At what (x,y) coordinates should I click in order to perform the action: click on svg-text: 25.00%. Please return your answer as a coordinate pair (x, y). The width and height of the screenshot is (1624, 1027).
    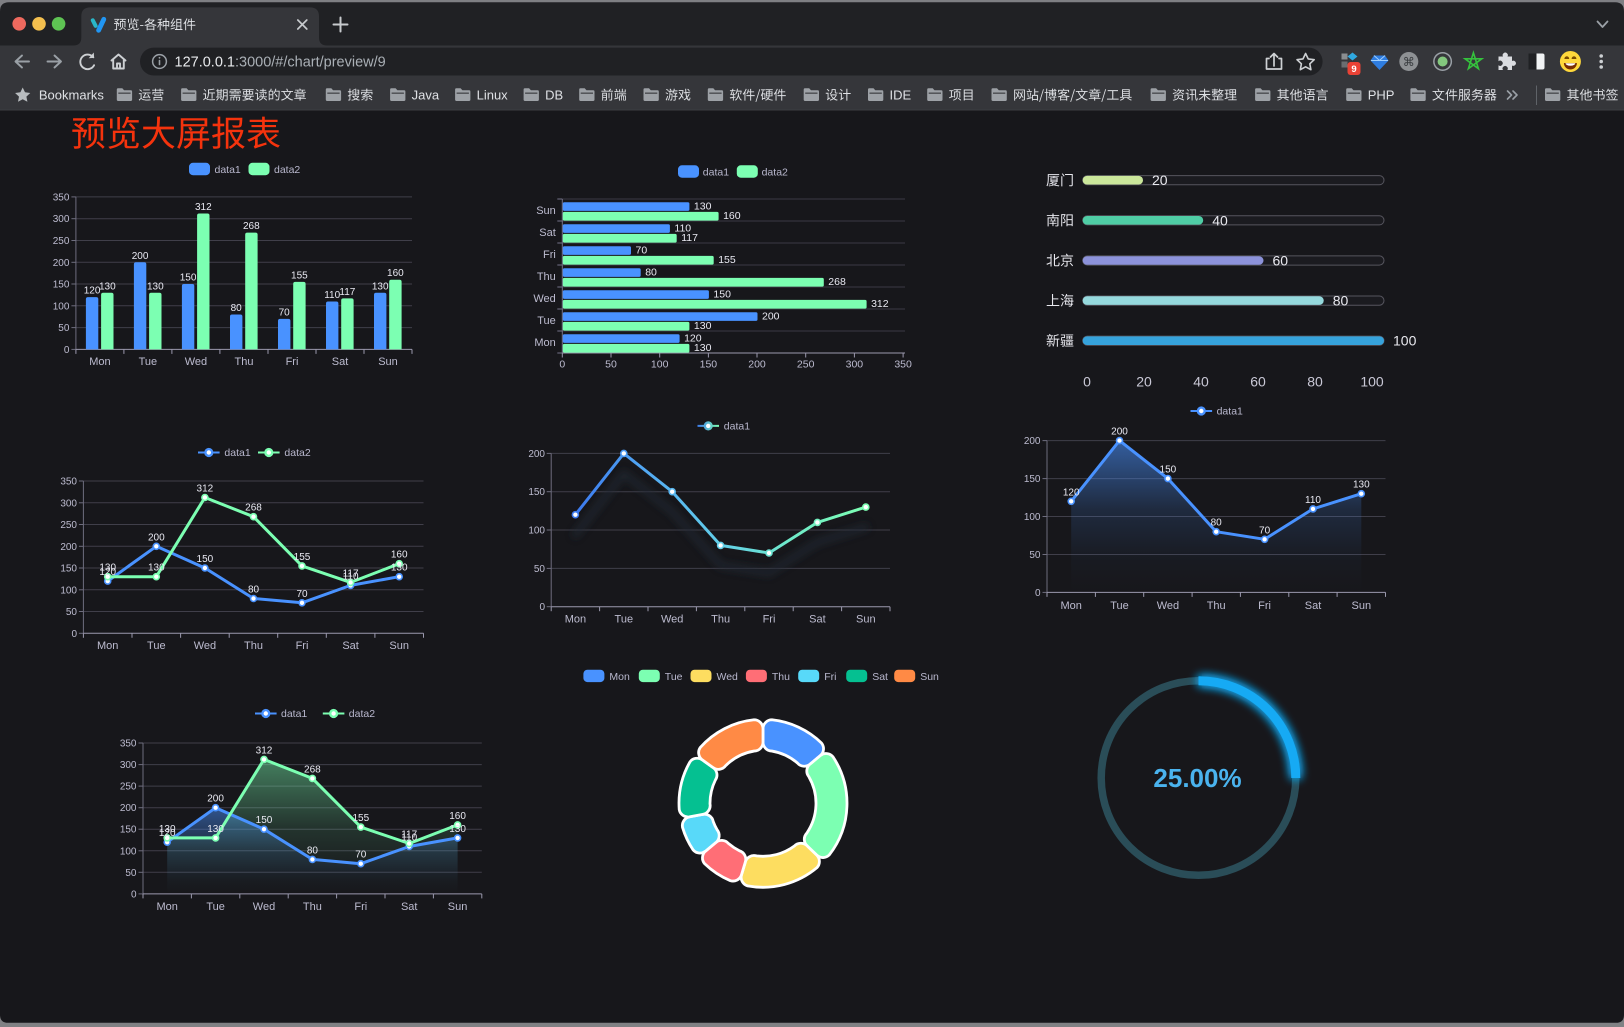
    Looking at the image, I should click on (1197, 778).